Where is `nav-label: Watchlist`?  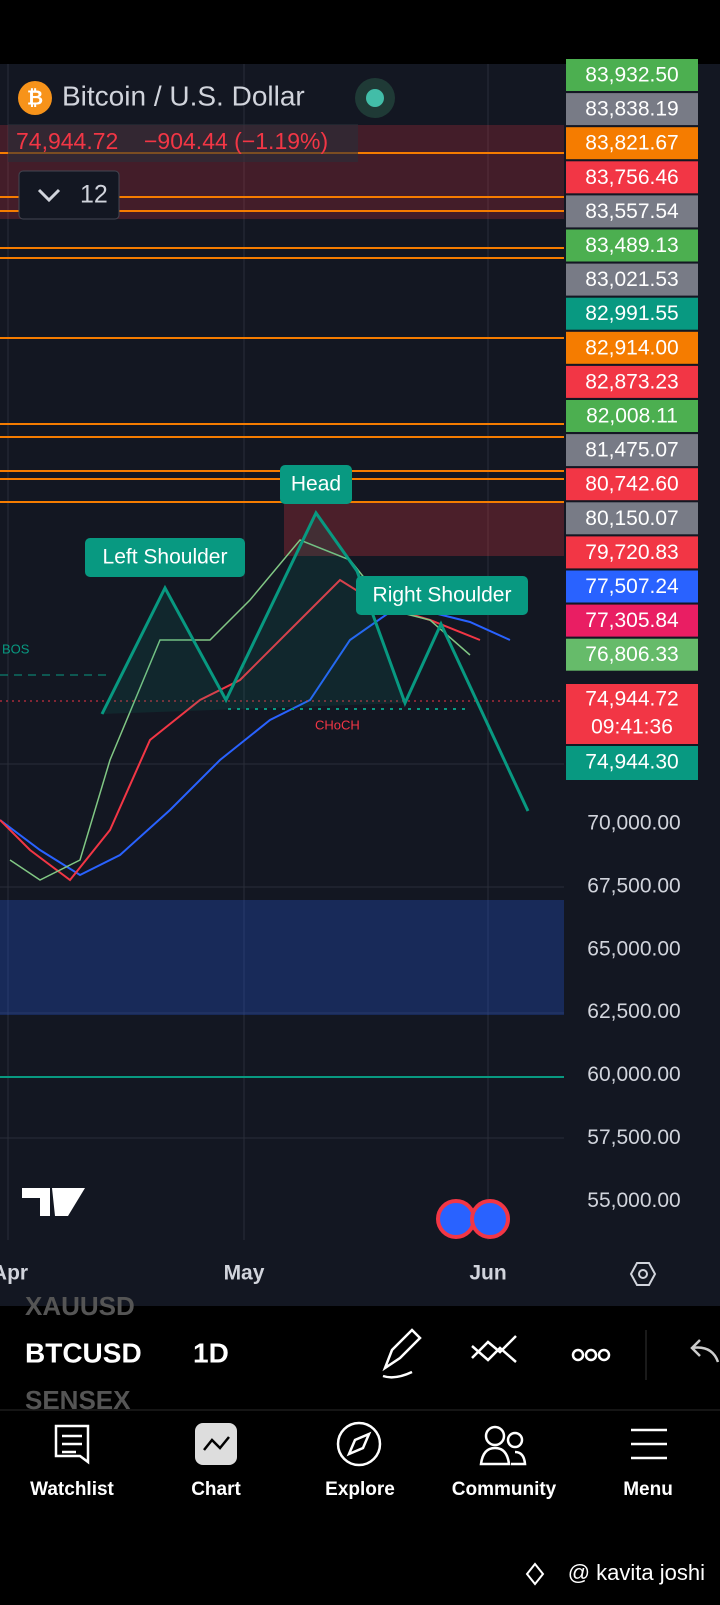
nav-label: Watchlist is located at coordinates (72, 1489).